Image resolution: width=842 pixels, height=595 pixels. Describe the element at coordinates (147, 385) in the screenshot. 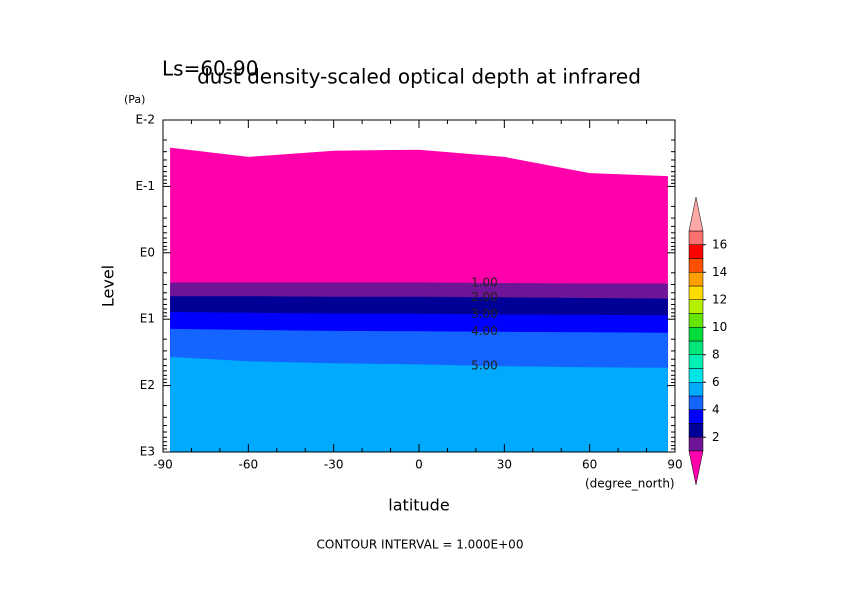

I see `y-tick-label: E2` at that location.